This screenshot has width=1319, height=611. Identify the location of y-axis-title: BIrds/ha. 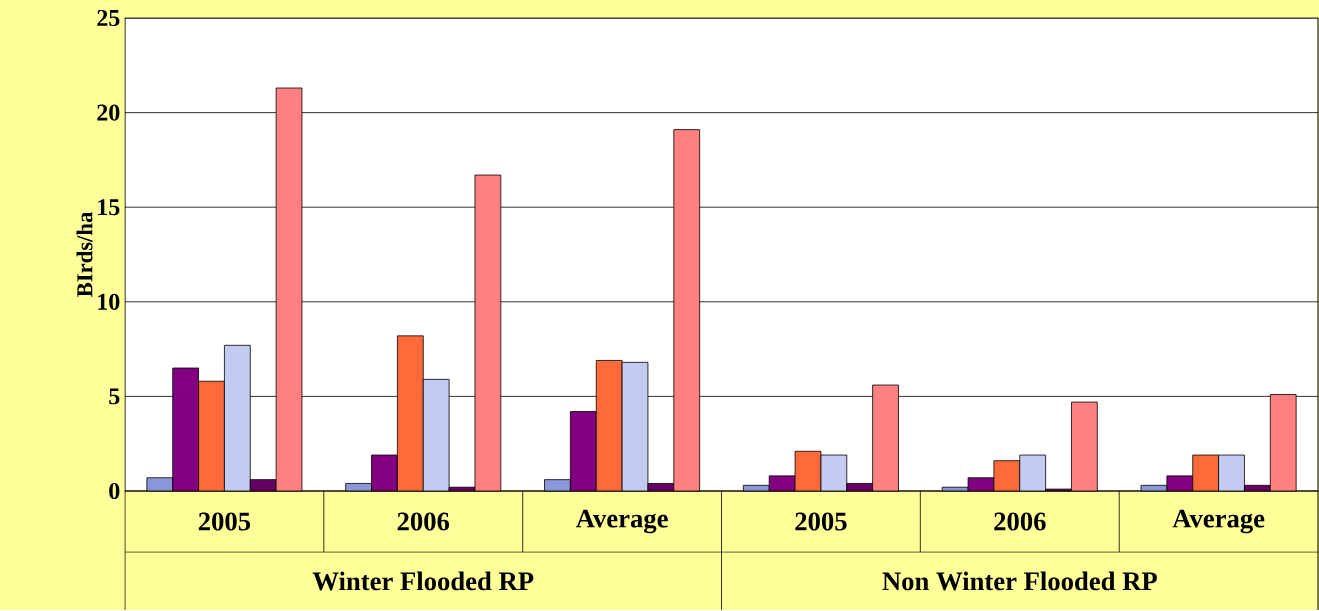
(84, 255).